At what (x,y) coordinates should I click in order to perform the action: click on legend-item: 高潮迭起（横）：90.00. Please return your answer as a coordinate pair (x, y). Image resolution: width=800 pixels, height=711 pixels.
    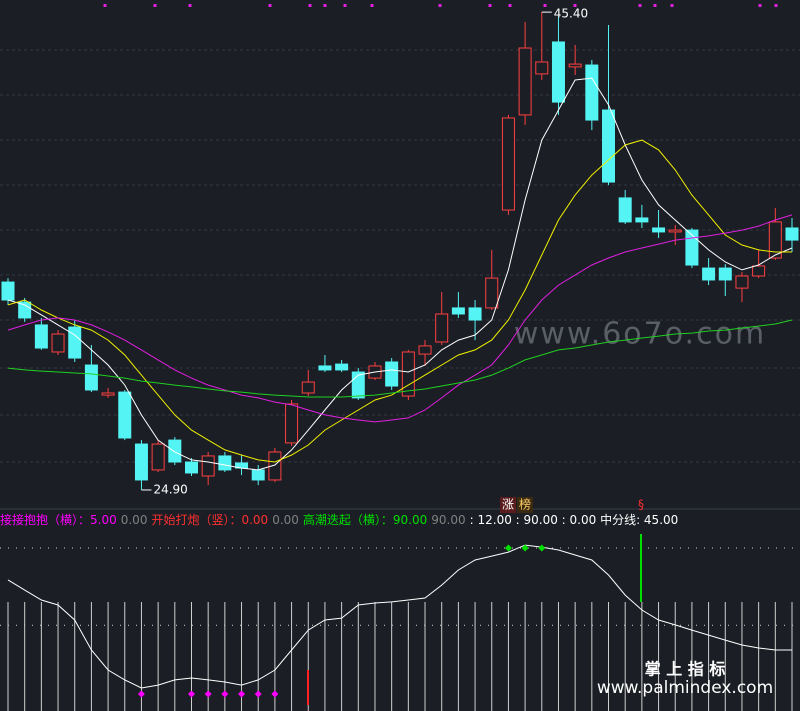
    Looking at the image, I should click on (365, 520).